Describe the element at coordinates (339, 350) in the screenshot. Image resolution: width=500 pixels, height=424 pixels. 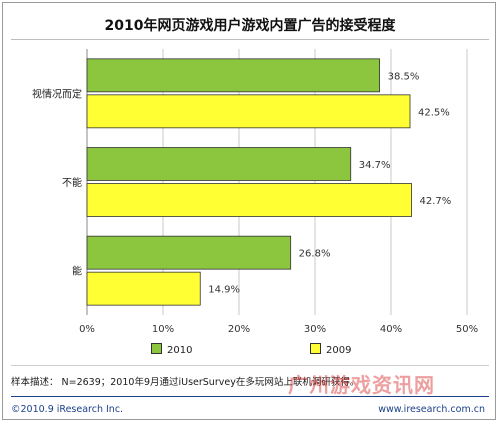
I see `legend-label-2009: 2009` at that location.